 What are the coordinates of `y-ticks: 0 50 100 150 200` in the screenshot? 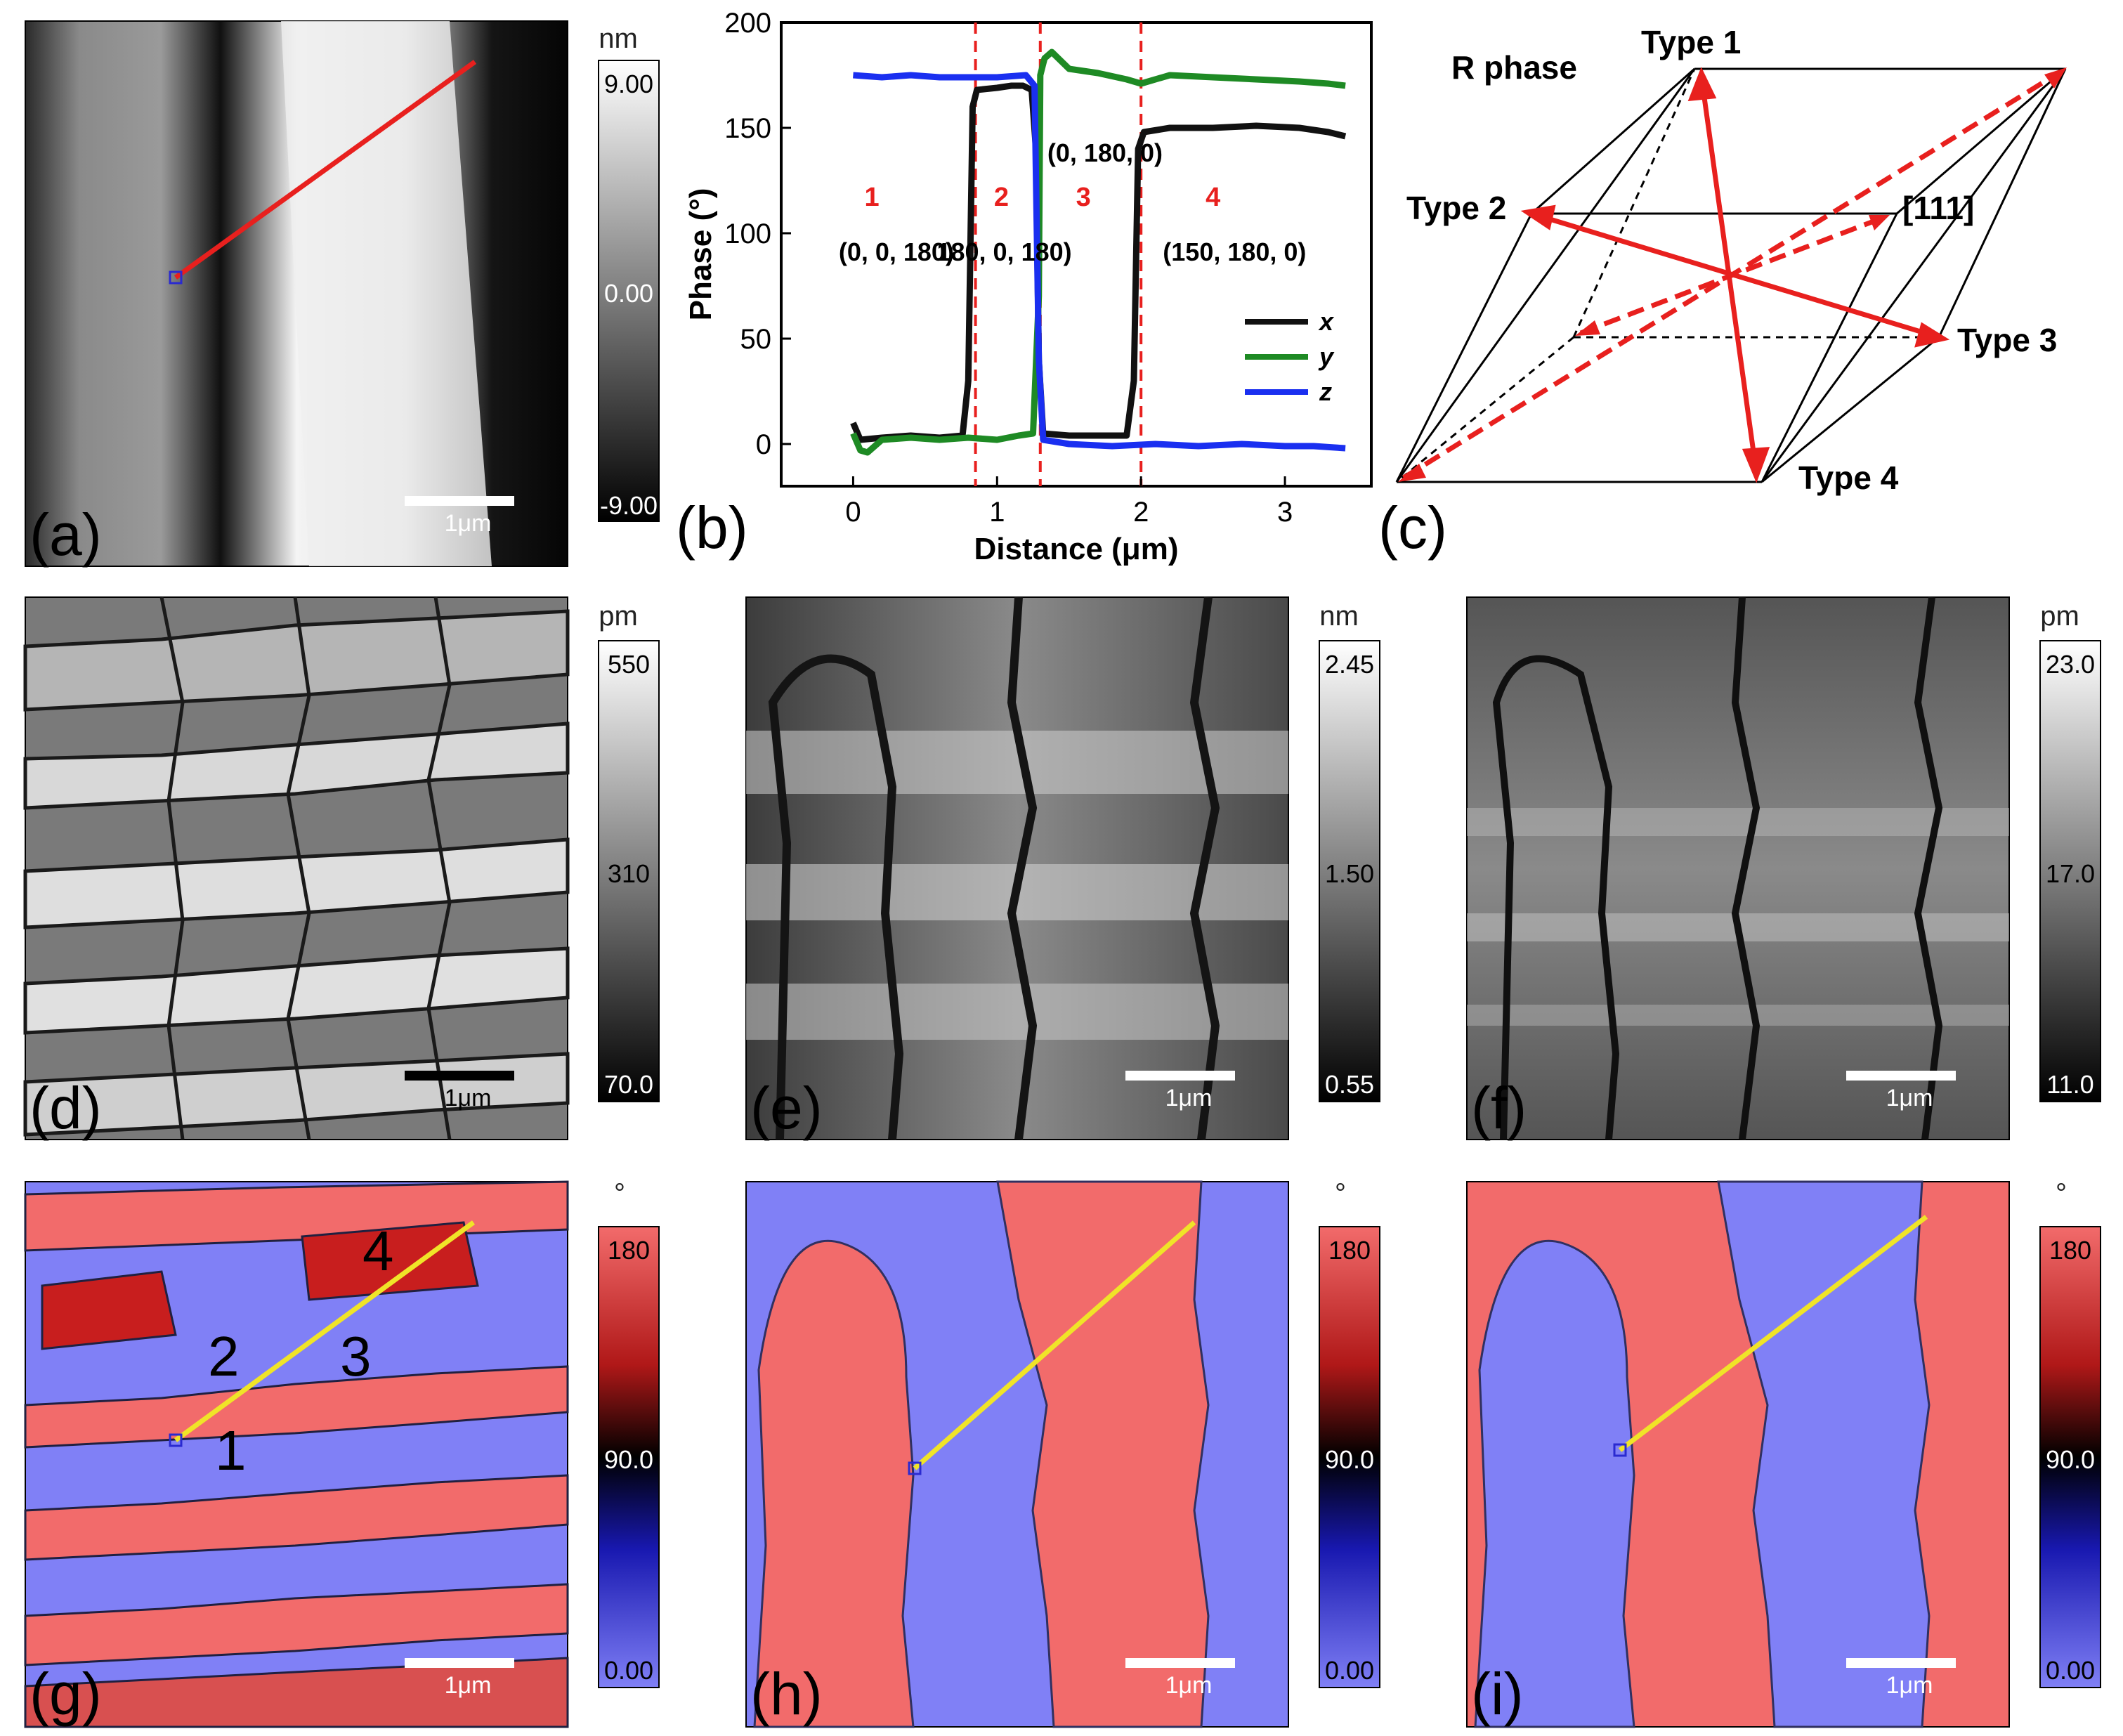 It's located at (757, 234).